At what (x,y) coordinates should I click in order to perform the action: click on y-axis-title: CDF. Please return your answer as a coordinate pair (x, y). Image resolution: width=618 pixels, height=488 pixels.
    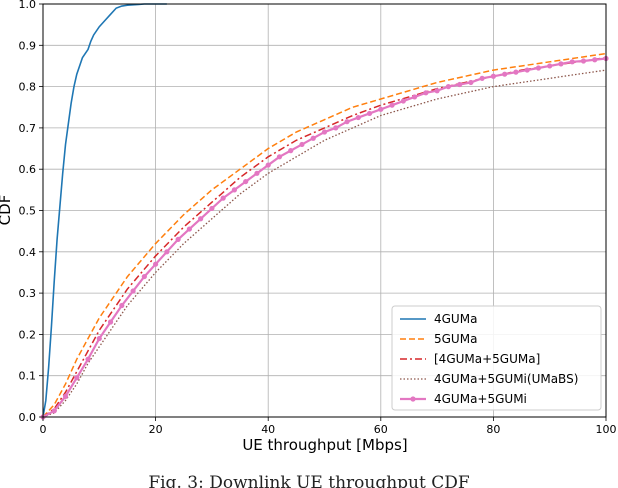
    Looking at the image, I should click on (7, 210).